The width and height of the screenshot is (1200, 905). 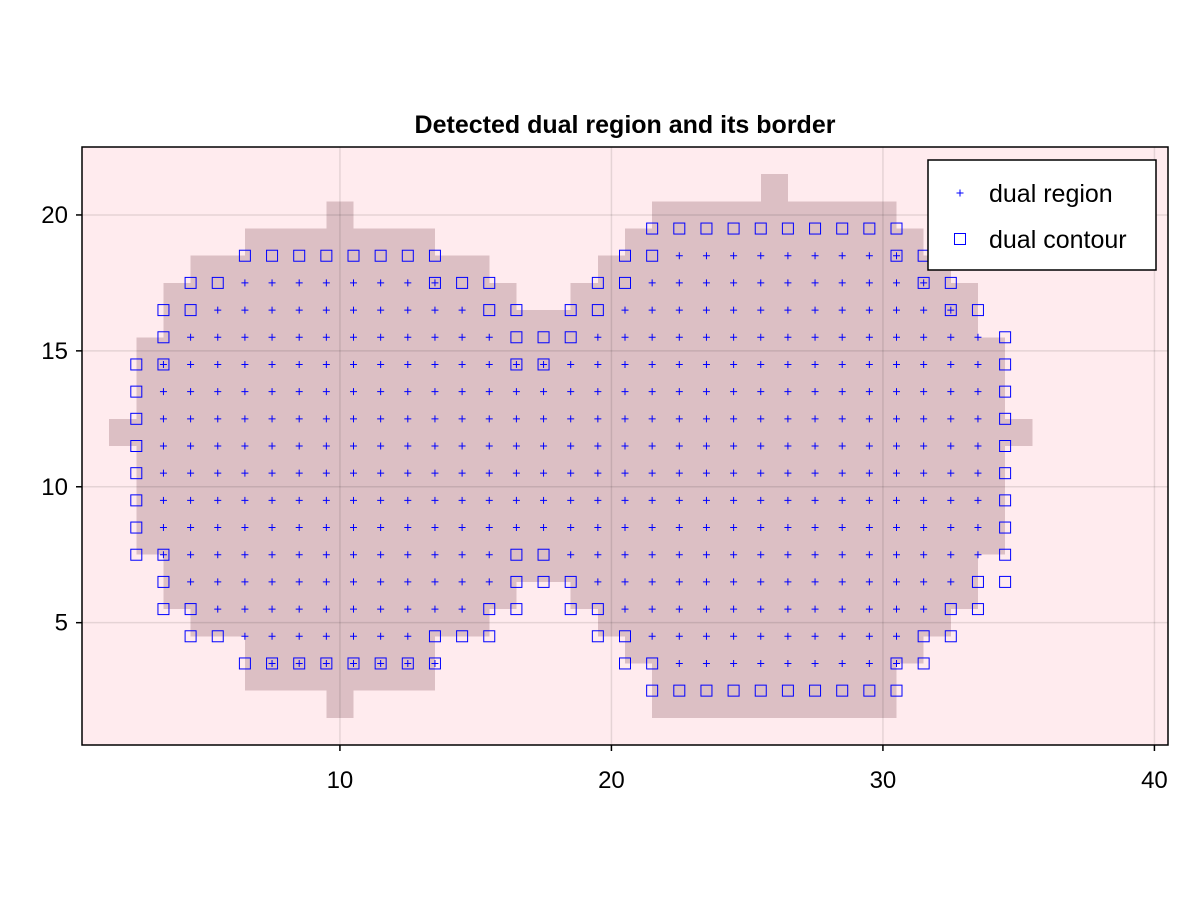 What do you see at coordinates (54, 351) in the screenshot?
I see `y-tick-label: 15` at bounding box center [54, 351].